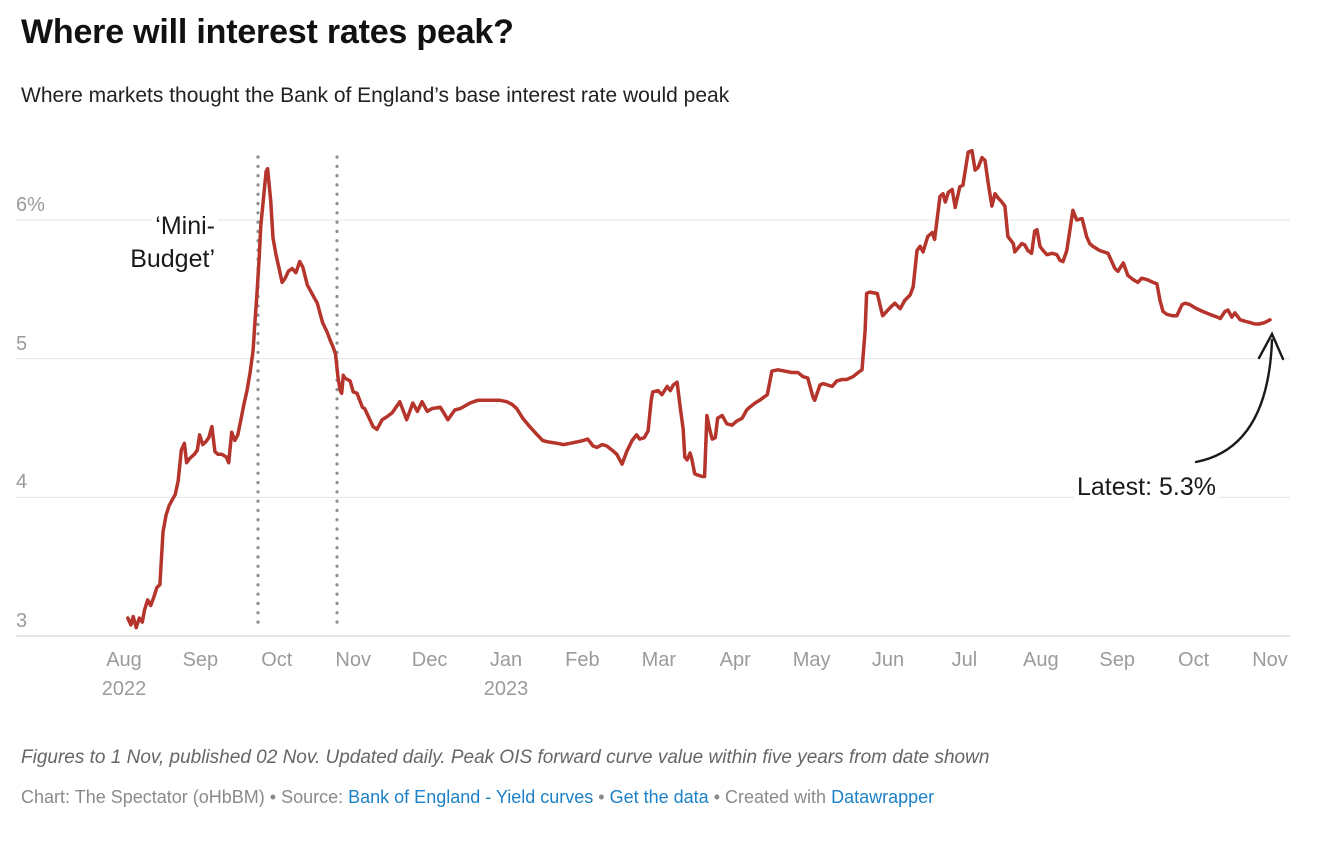  What do you see at coordinates (30, 204) in the screenshot?
I see `y-tick-label: 6%` at bounding box center [30, 204].